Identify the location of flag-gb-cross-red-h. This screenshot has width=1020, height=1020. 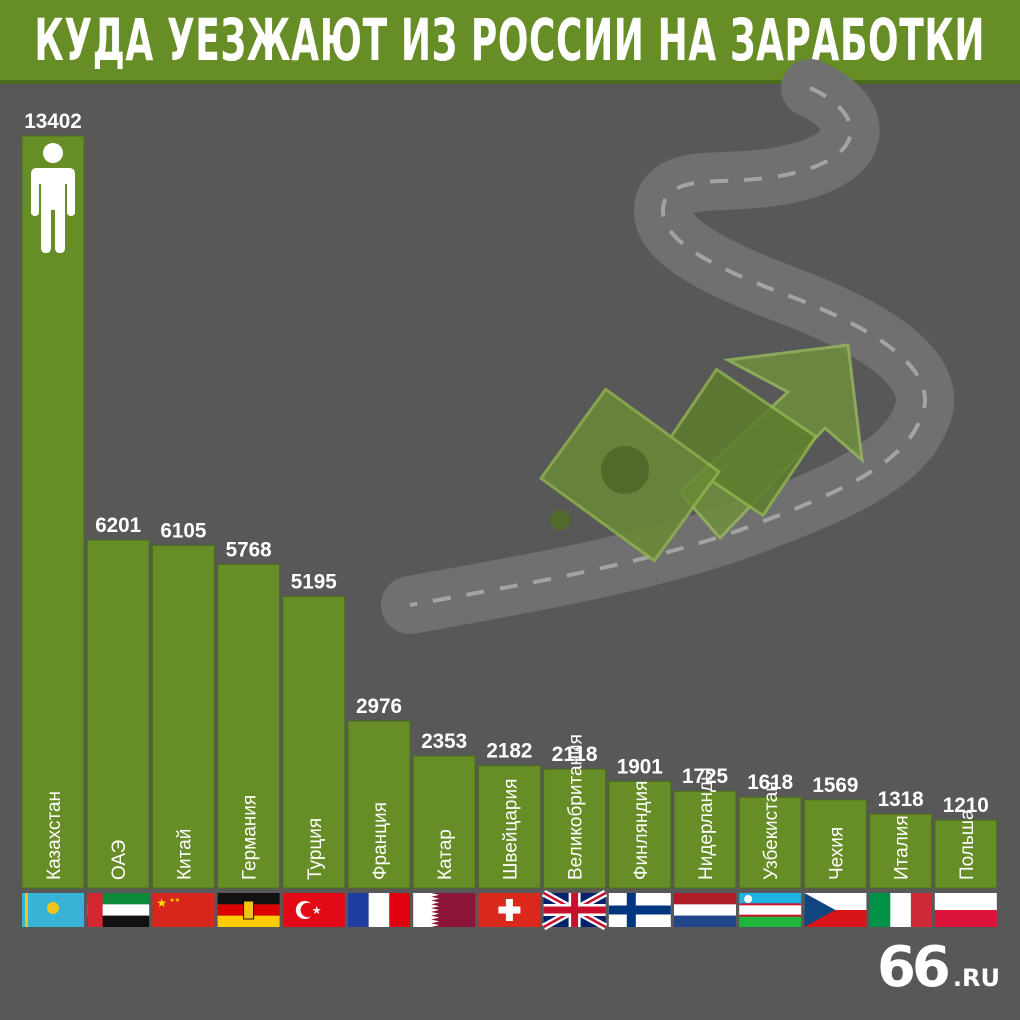
(574, 910).